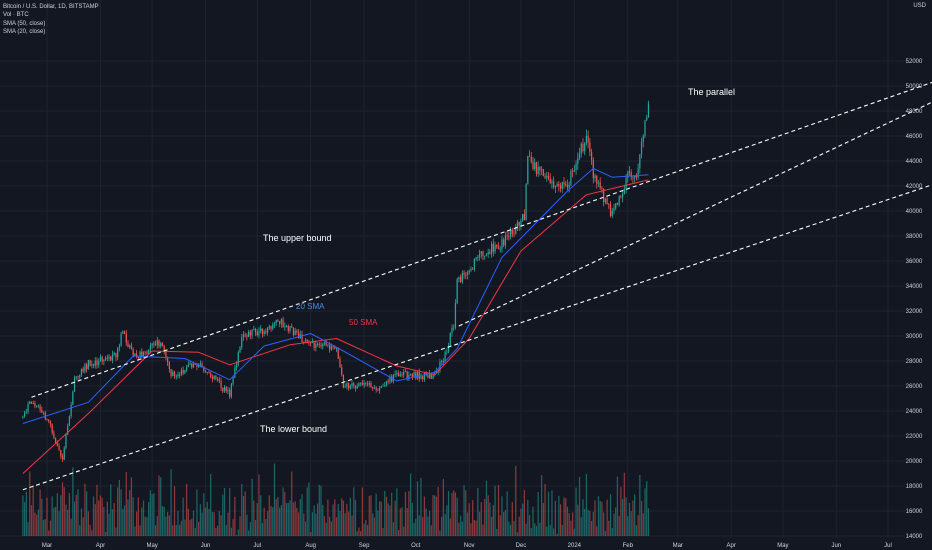  I want to click on x-tick-label: Jun, so click(836, 546).